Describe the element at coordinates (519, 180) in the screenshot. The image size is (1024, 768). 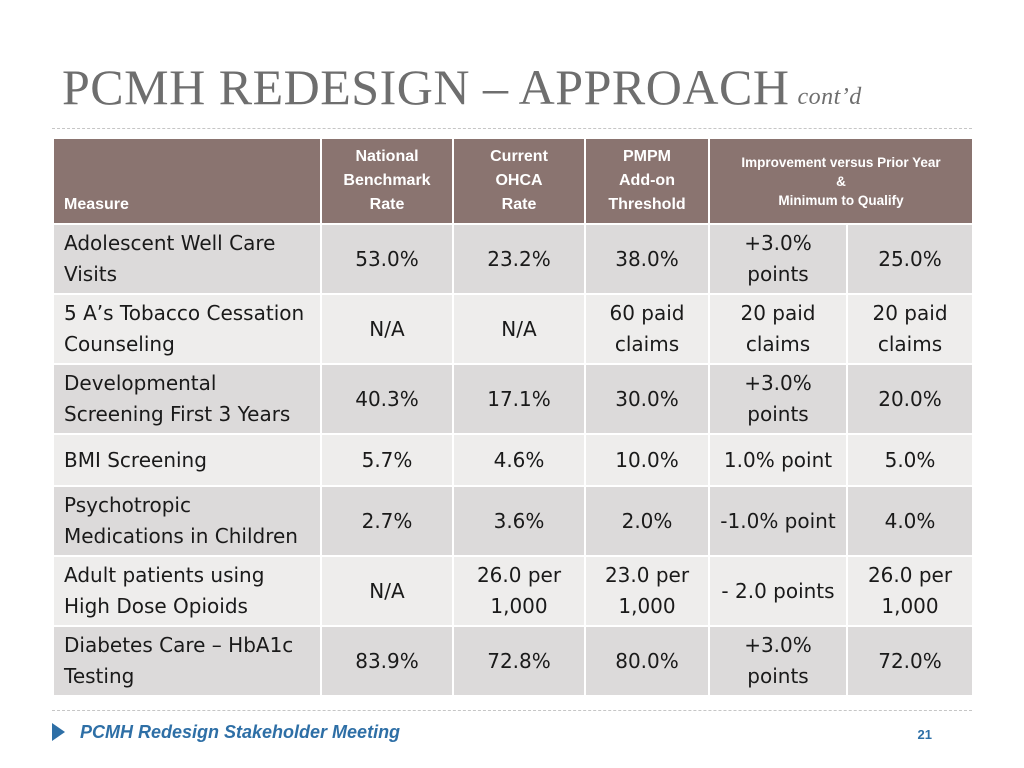
I see `header-line: OHCA` at that location.